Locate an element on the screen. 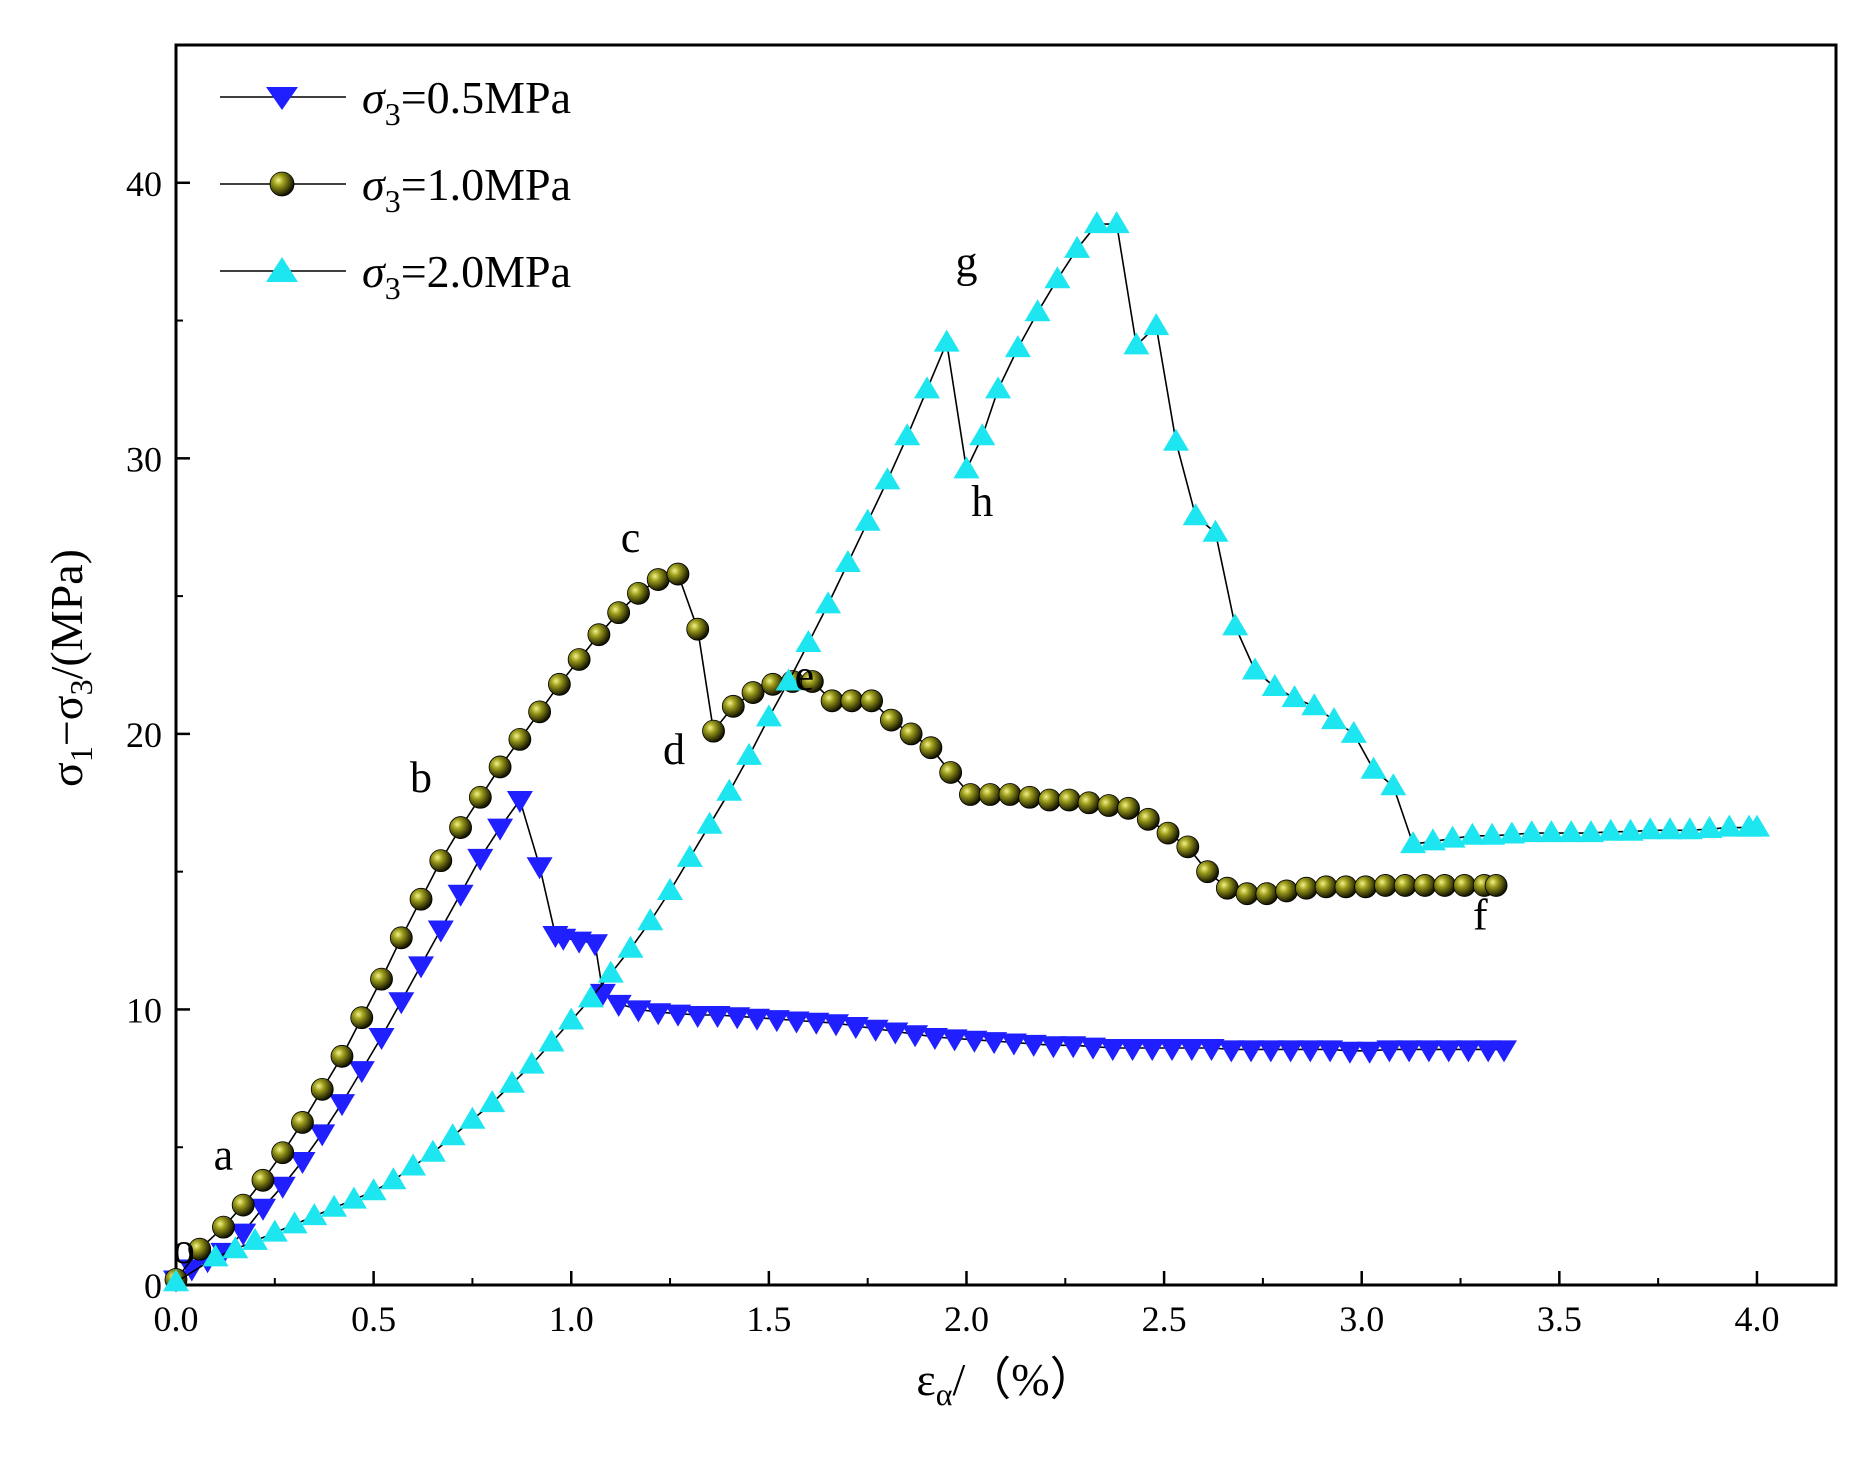 This screenshot has height=1459, width=1859. x-tick-label: 3.0 is located at coordinates (1361, 1319).